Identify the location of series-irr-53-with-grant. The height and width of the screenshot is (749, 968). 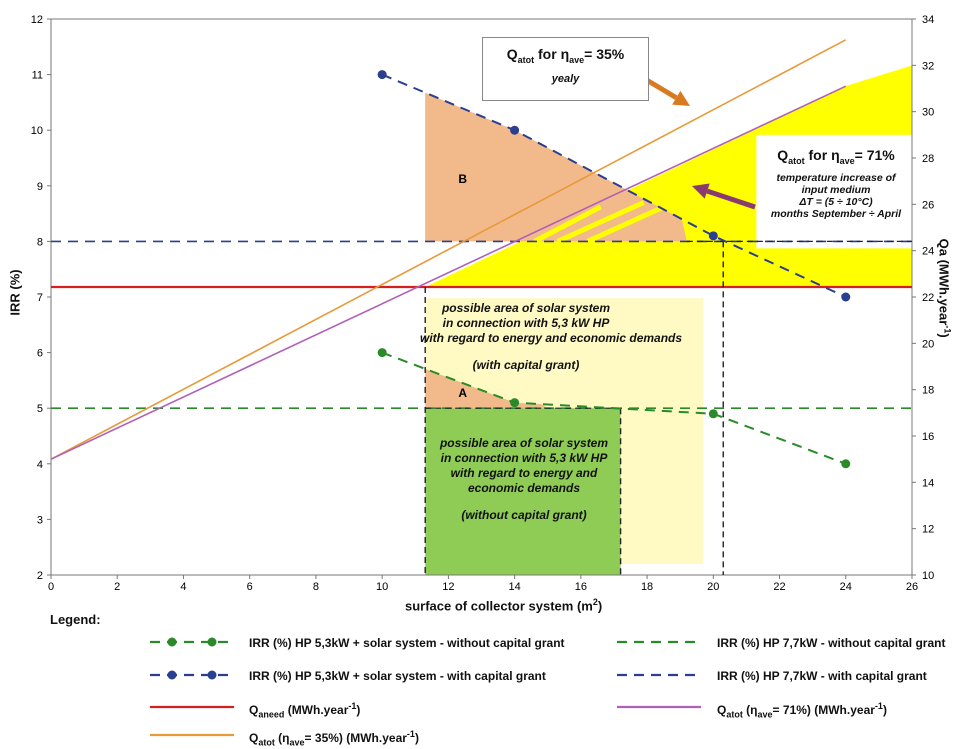
(614, 185).